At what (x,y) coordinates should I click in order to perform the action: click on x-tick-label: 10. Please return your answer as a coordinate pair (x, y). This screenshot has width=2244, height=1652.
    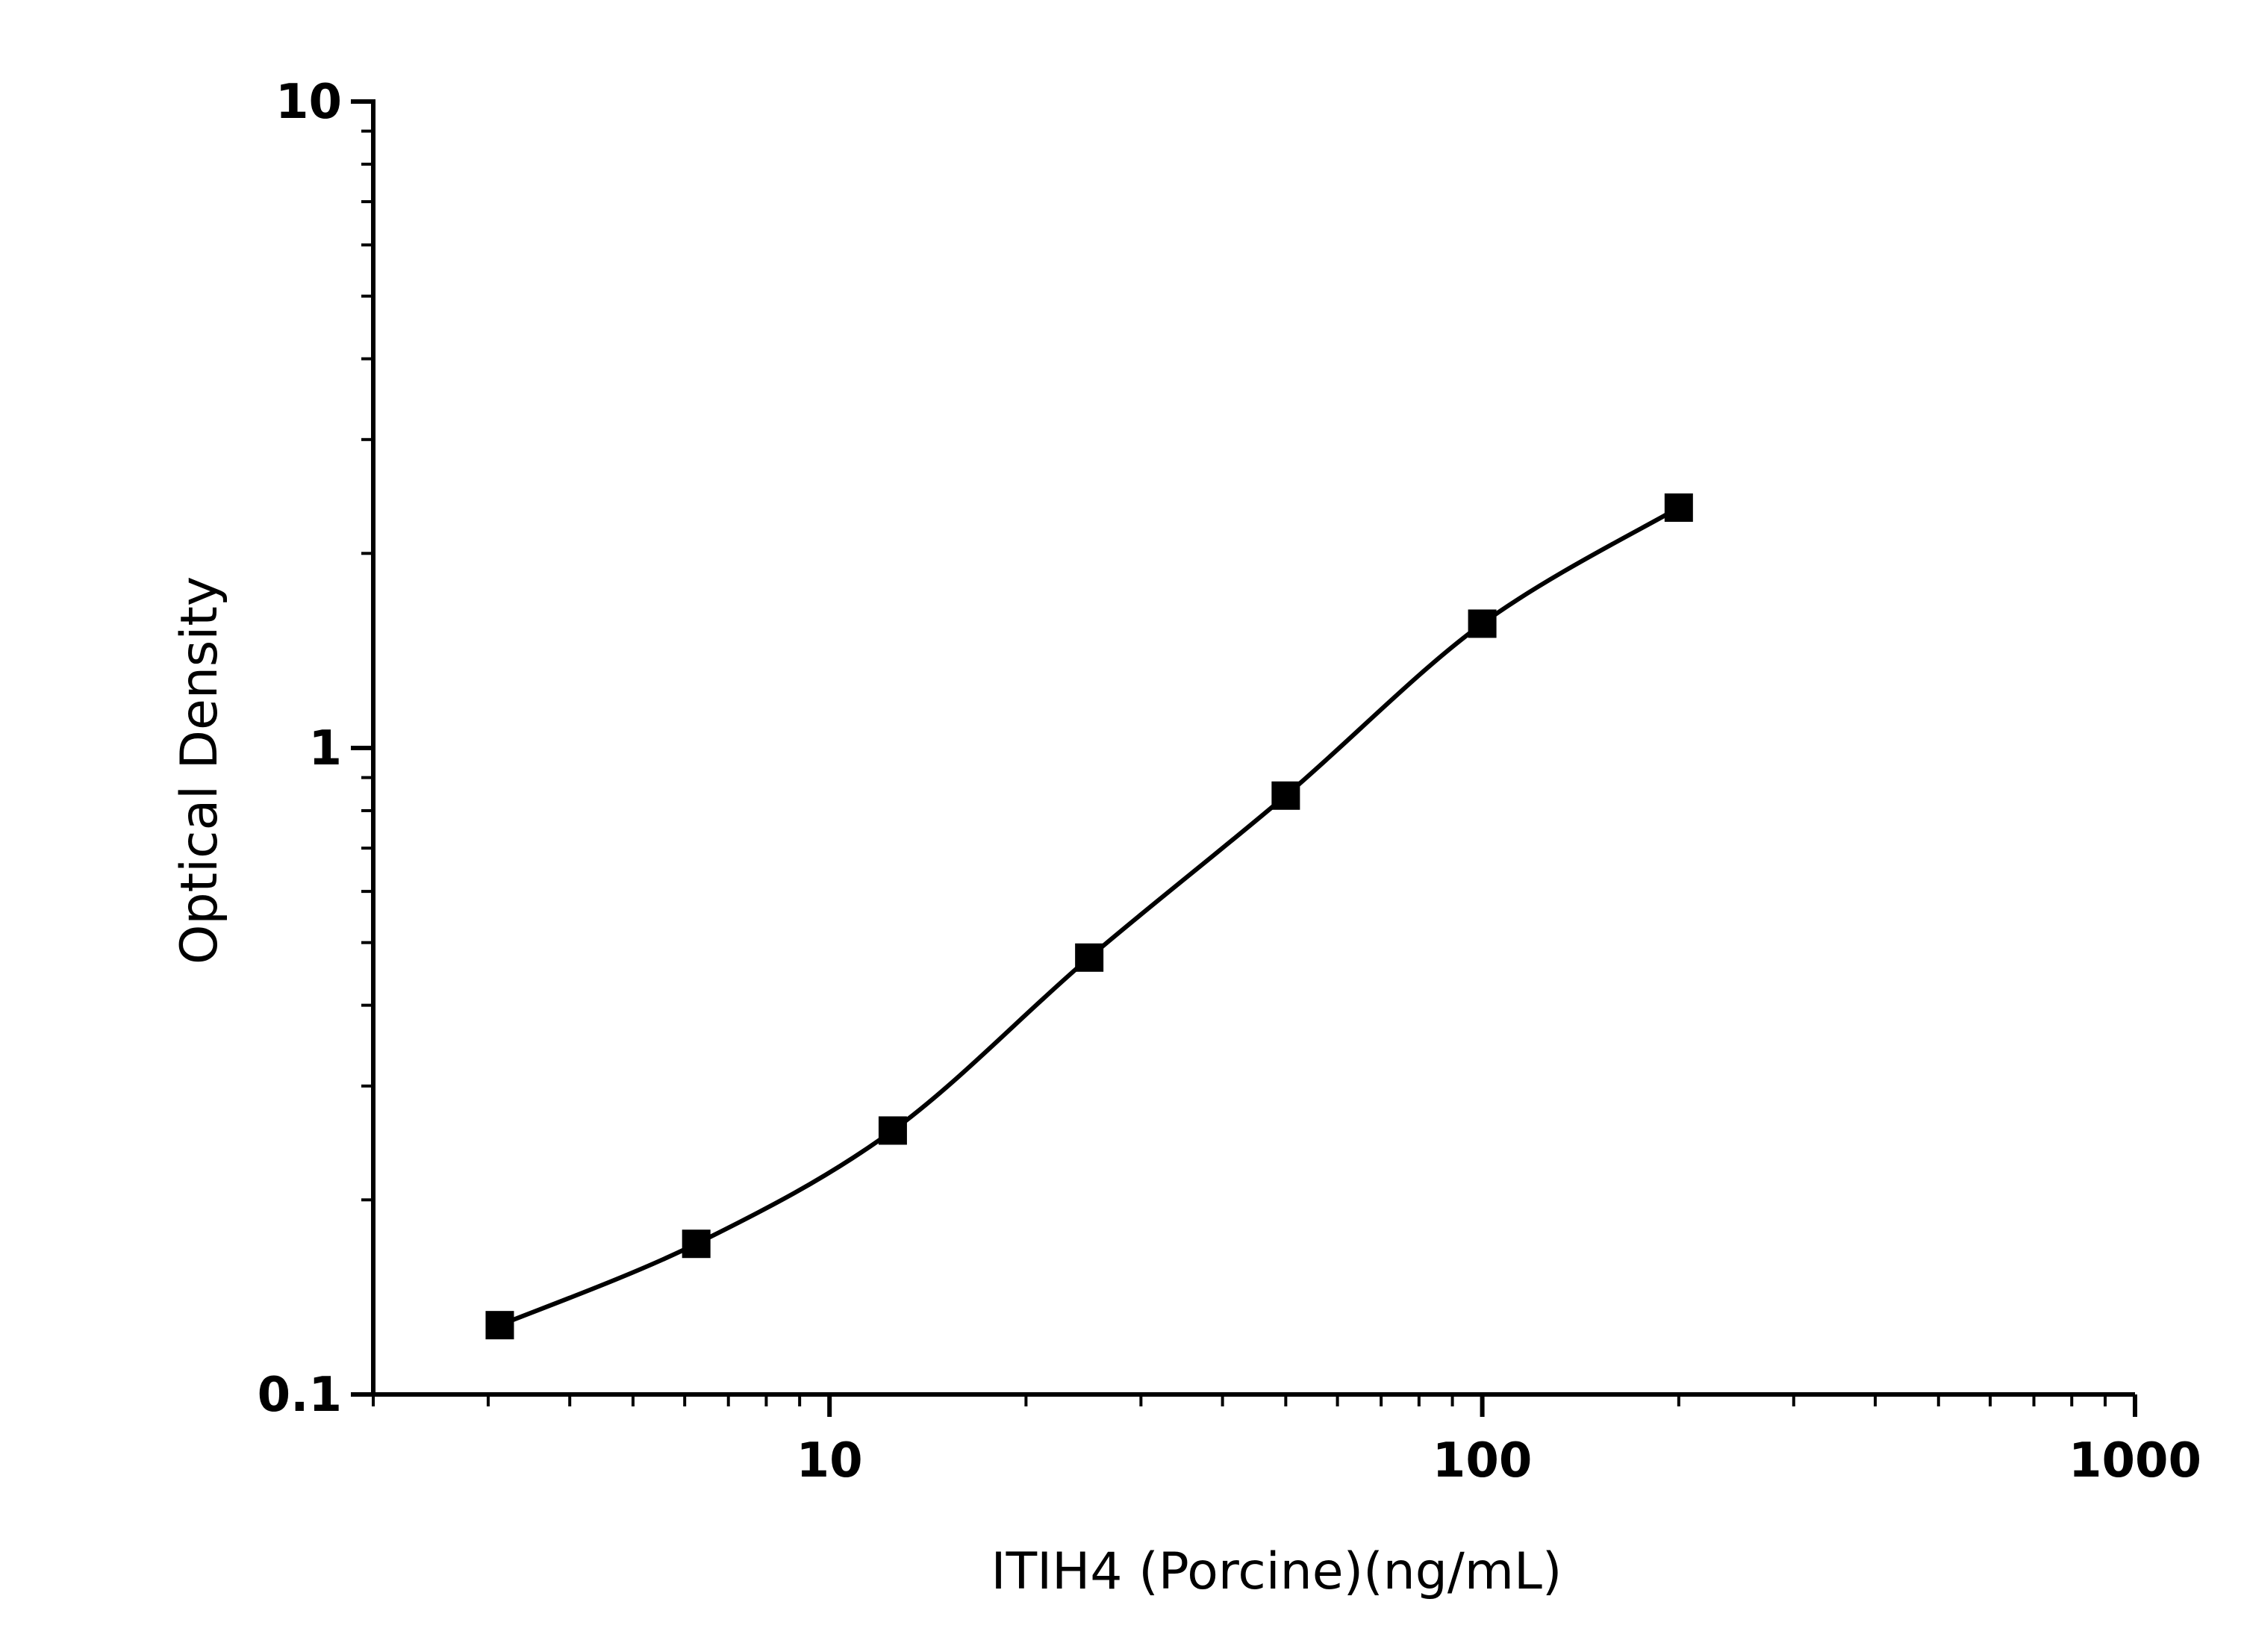
    Looking at the image, I should click on (830, 1461).